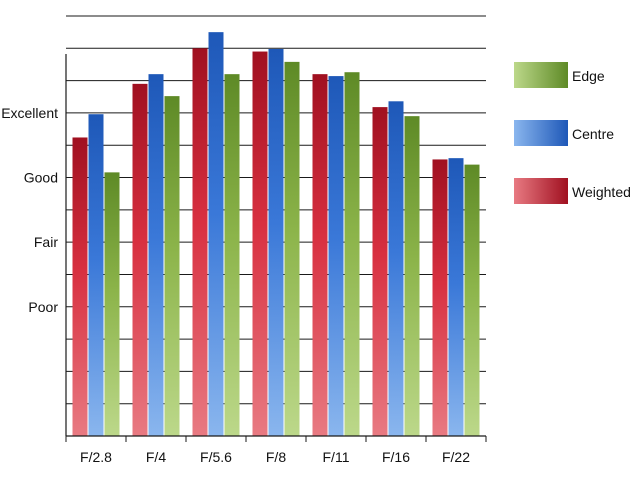  What do you see at coordinates (46, 242) in the screenshot?
I see `y-tick-label: Fair` at bounding box center [46, 242].